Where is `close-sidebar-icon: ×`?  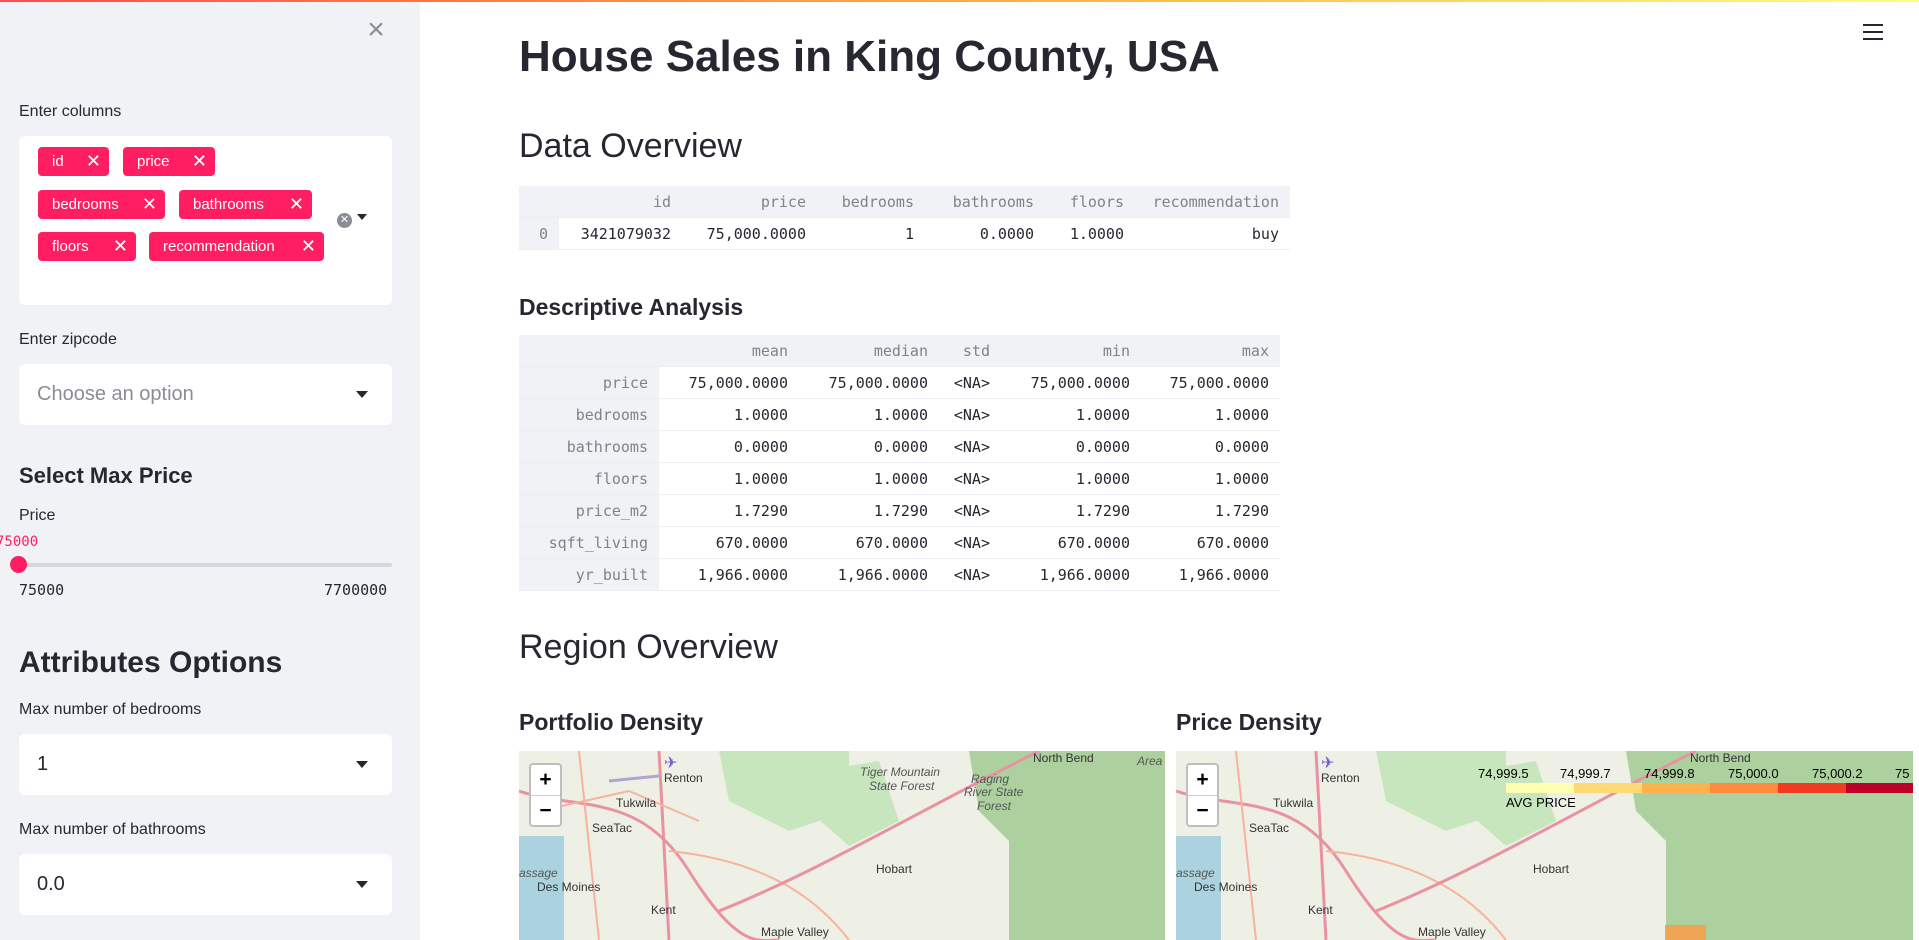
close-sidebar-icon: × is located at coordinates (376, 29).